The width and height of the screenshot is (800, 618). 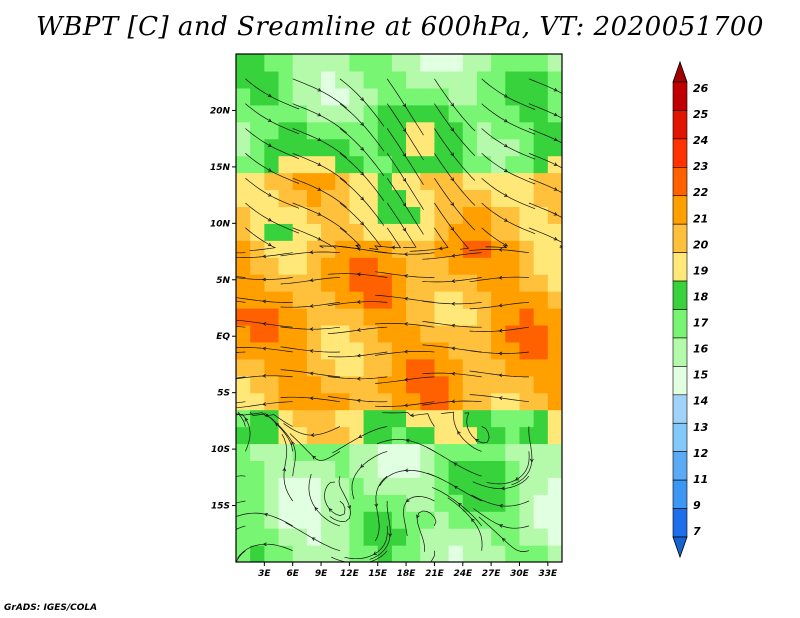 What do you see at coordinates (435, 574) in the screenshot?
I see `x-tick-label: 21E` at bounding box center [435, 574].